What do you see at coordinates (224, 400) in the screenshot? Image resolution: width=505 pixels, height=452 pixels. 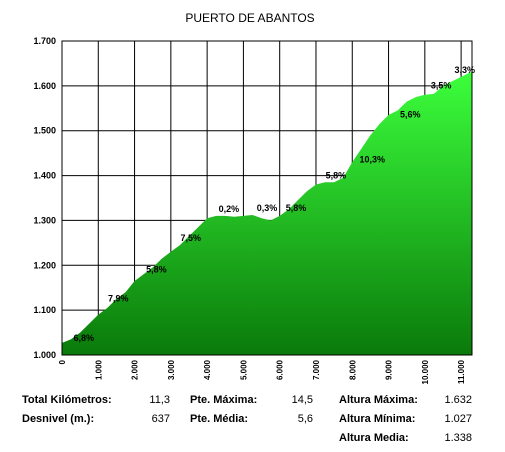 I see `stat-pte-max-label: Pte. Máxima:` at bounding box center [224, 400].